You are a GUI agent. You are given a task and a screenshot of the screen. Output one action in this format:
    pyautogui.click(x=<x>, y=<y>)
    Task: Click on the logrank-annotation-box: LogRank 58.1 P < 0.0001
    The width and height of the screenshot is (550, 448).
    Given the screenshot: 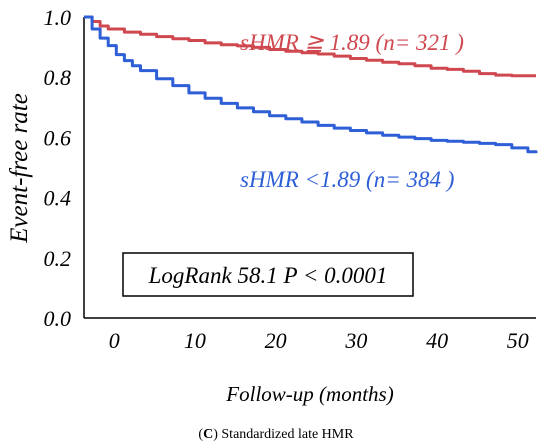 What is the action you would take?
    pyautogui.click(x=268, y=274)
    